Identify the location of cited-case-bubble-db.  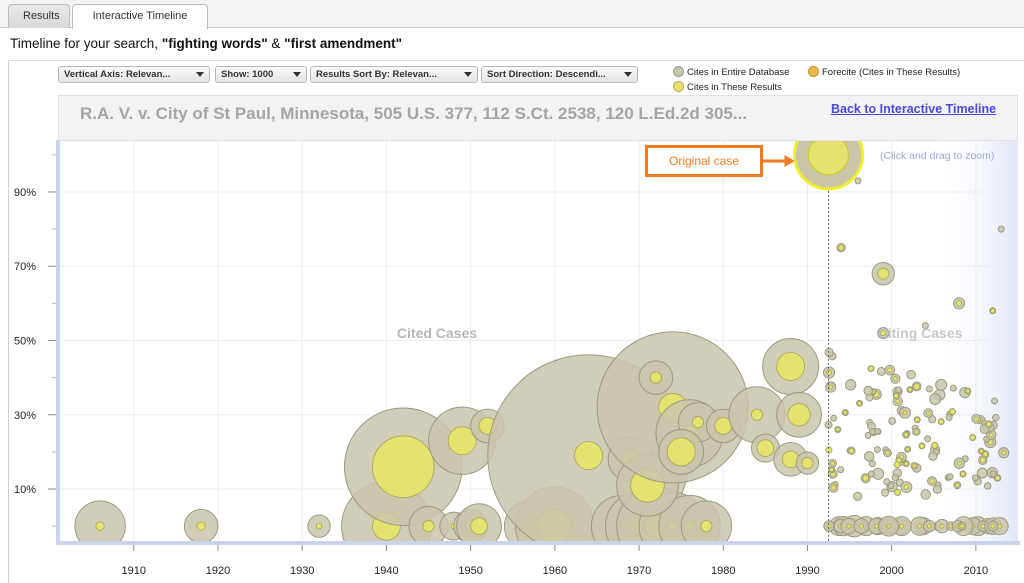
(100, 525).